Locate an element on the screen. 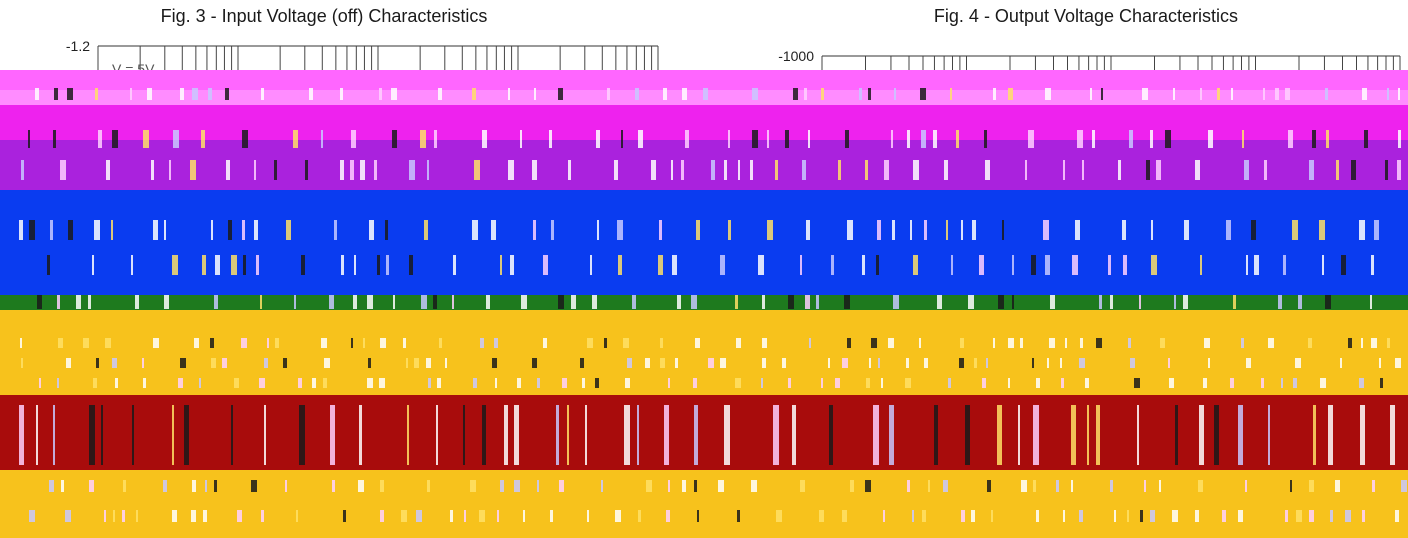 Image resolution: width=1408 pixels, height=538 pixels. figure-4-plot-frame: -1000 is located at coordinates (1089, 64).